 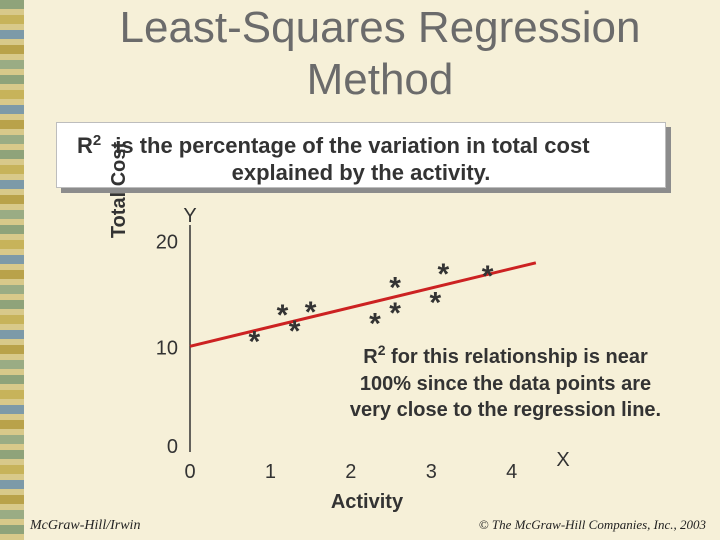 I want to click on note-superscript: 2, so click(x=381, y=350).